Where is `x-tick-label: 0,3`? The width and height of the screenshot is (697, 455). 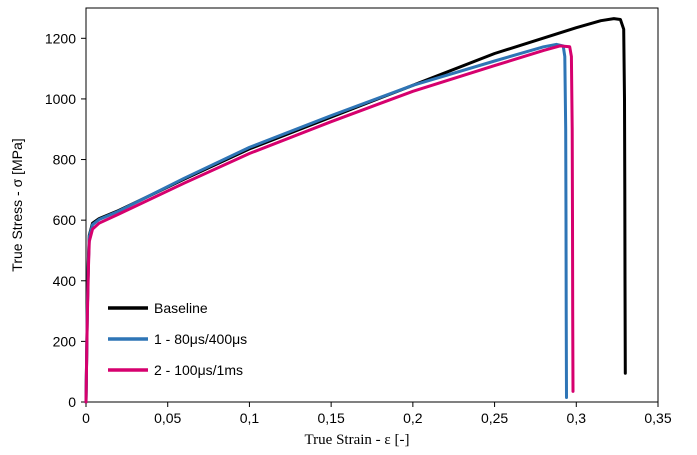 x-tick-label: 0,3 is located at coordinates (577, 418).